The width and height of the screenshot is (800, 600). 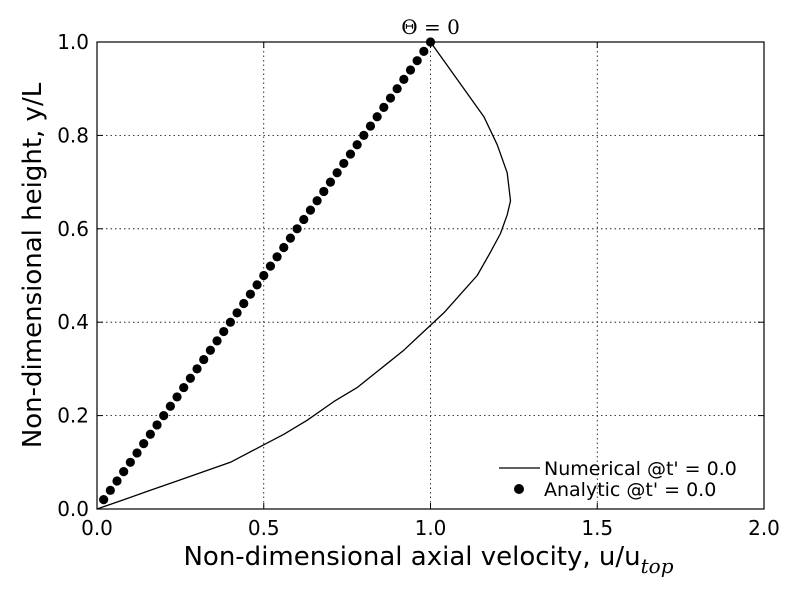 I want to click on x-tick-label: 0.0, so click(x=97, y=528).